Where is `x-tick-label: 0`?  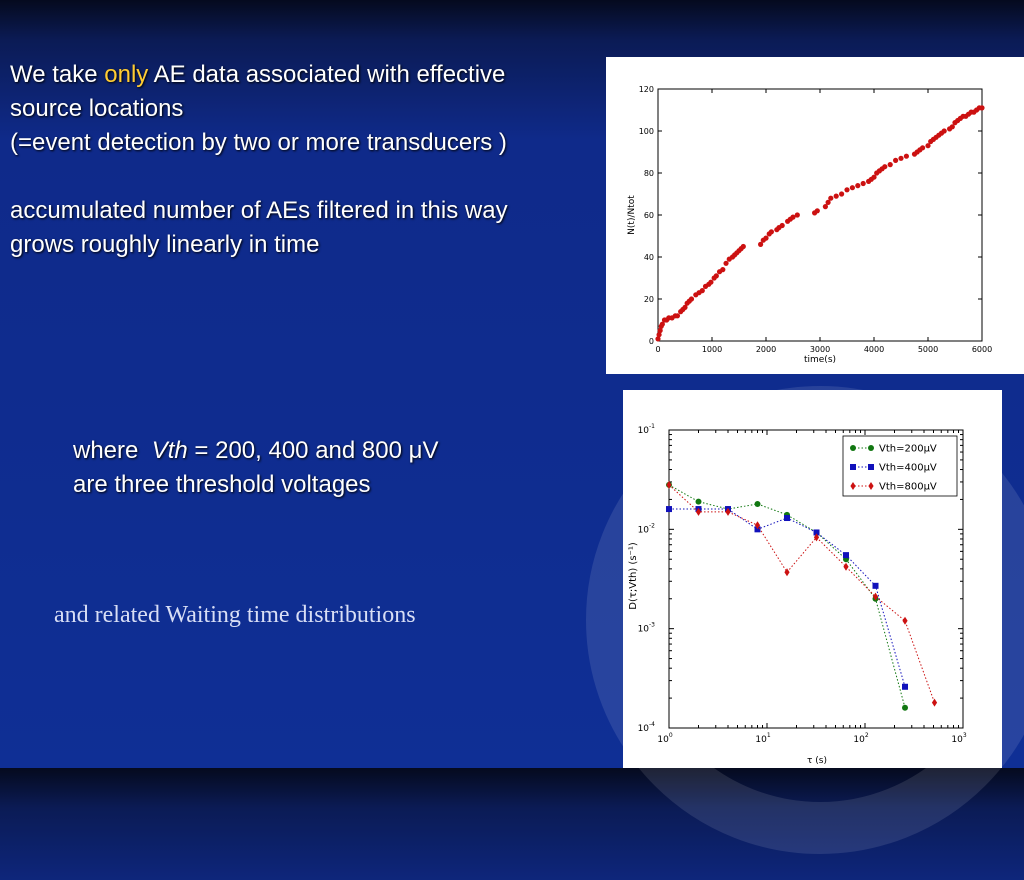 x-tick-label: 0 is located at coordinates (657, 349).